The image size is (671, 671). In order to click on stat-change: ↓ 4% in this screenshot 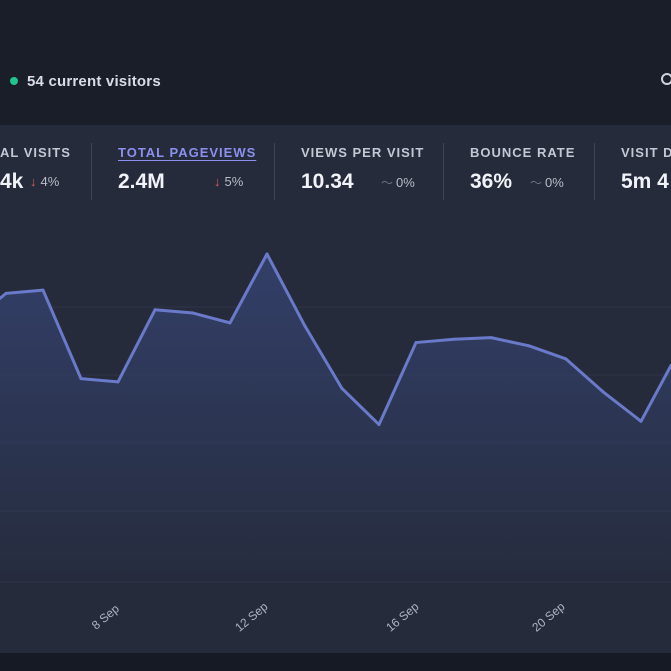, I will do `click(44, 181)`.